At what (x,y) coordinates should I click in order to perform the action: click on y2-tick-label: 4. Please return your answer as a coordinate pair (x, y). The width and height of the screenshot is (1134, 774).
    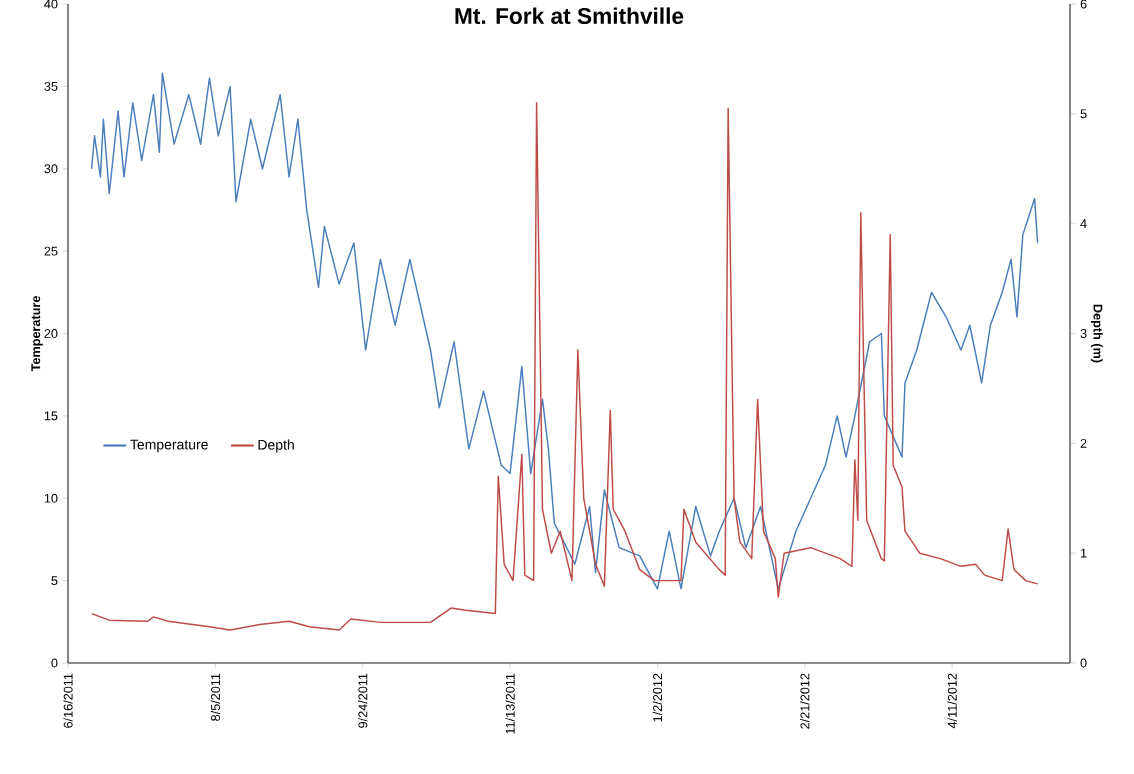
    Looking at the image, I should click on (1083, 224).